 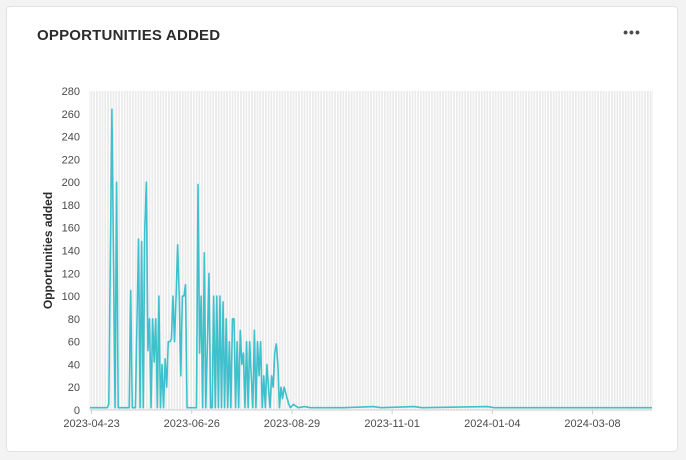 I want to click on y-tick-label: 80, so click(x=74, y=320).